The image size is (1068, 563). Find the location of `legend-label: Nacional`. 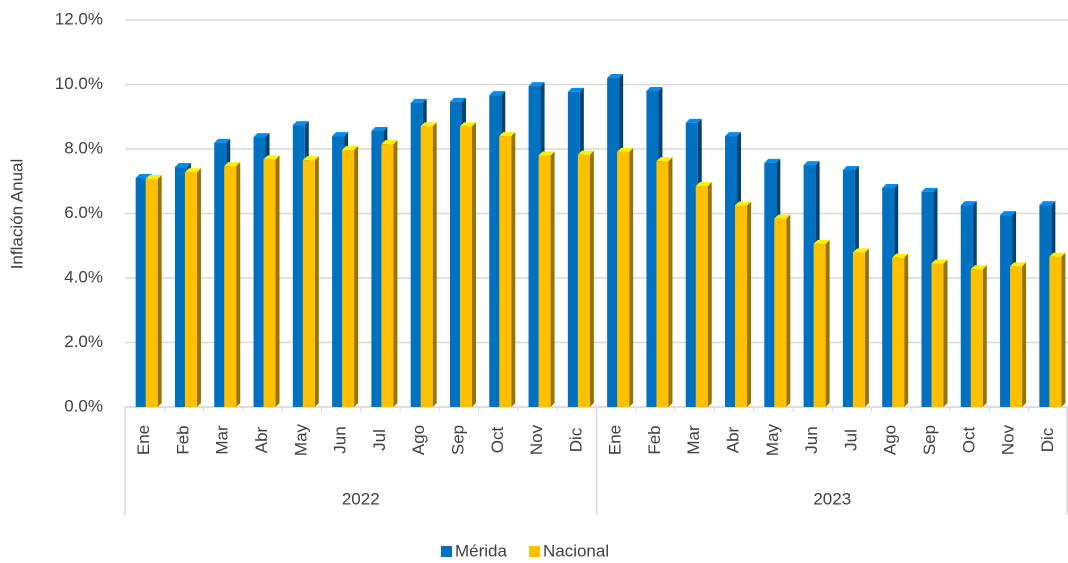

legend-label: Nacional is located at coordinates (576, 550).